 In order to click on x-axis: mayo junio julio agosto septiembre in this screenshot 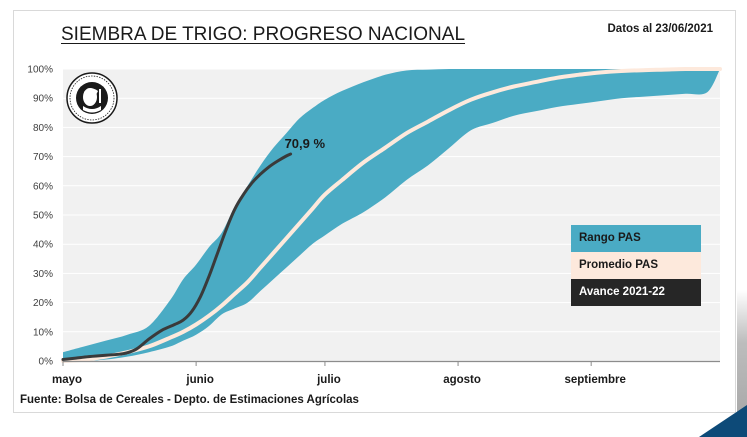, I will do `click(339, 373)`.